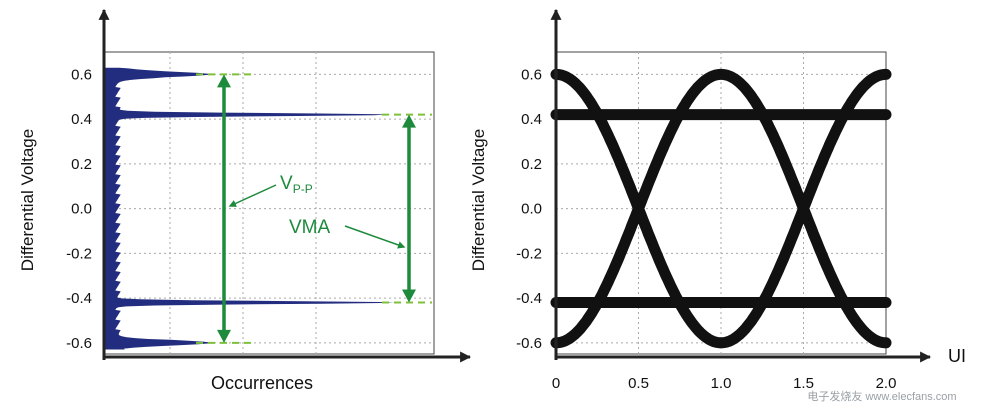 Image resolution: width=984 pixels, height=412 pixels. I want to click on x-tick-label: 1.5, so click(803, 383).